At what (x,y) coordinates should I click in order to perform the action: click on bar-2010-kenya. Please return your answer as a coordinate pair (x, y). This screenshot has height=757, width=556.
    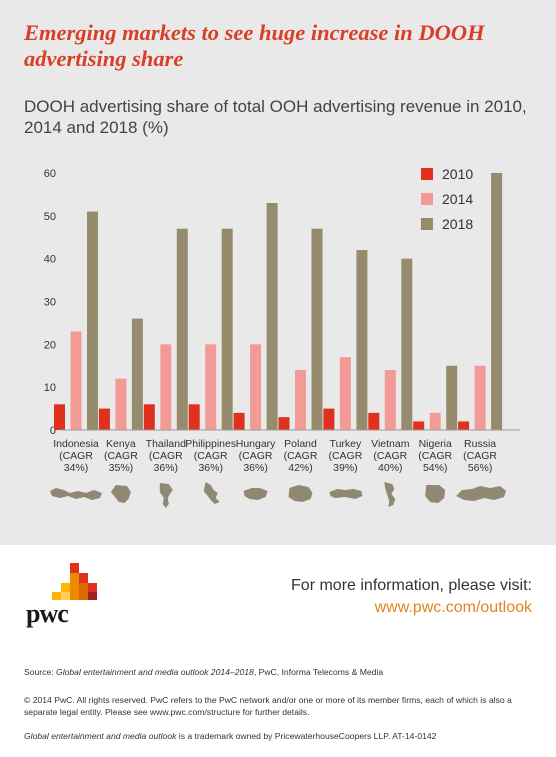
    Looking at the image, I should click on (104, 419).